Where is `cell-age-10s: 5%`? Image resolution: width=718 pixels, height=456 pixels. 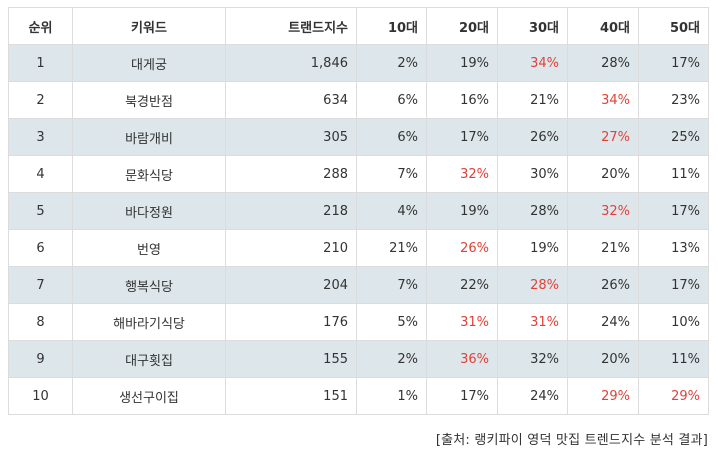
cell-age-10s: 5% is located at coordinates (391, 322).